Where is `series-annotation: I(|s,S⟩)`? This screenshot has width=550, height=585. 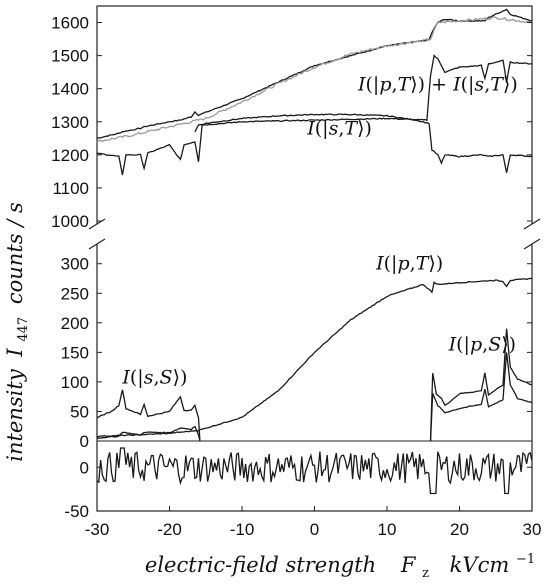
series-annotation: I(|s,S⟩) is located at coordinates (154, 378).